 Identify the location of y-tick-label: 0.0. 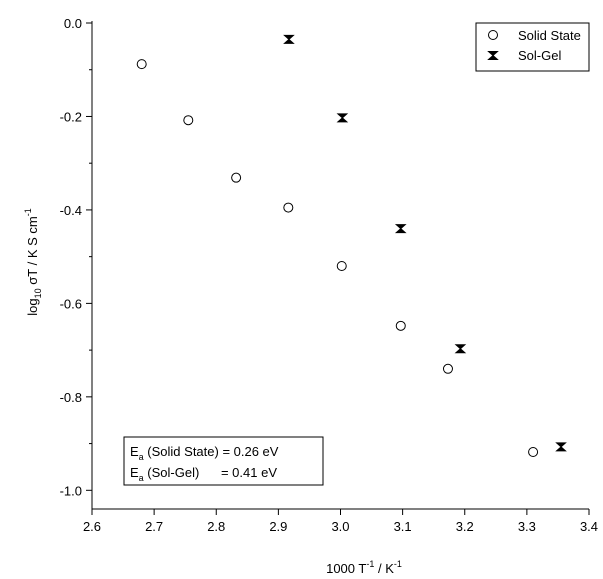
(73, 23).